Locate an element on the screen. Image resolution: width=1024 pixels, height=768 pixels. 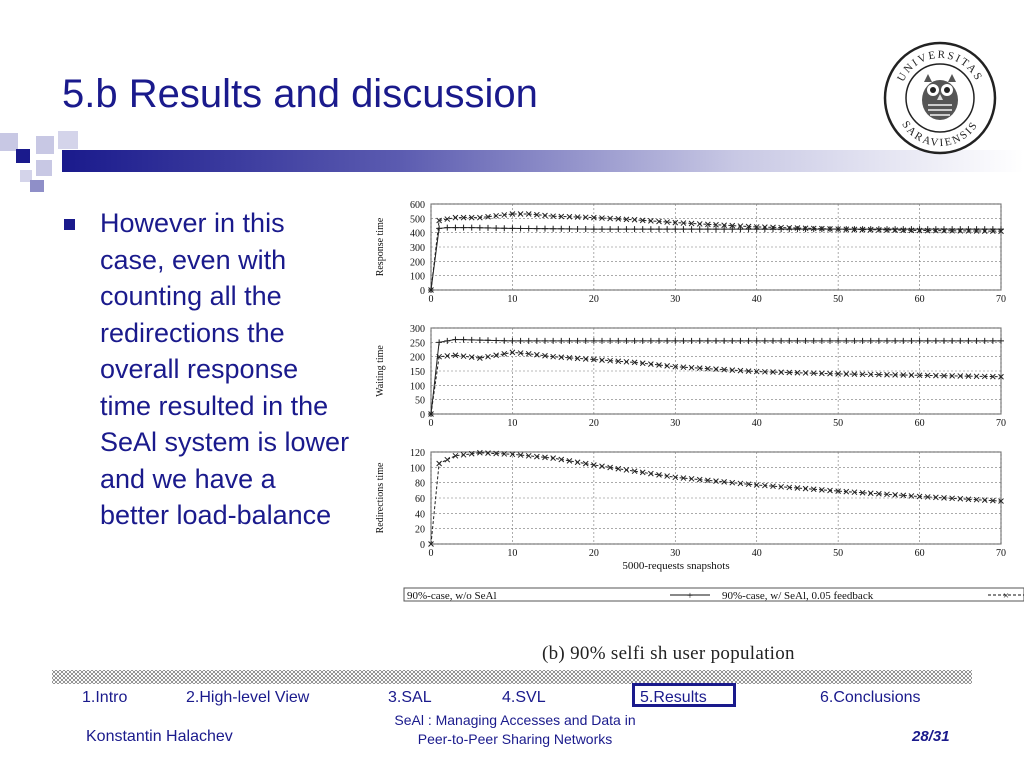
nav-item-intro: 1.Intro is located at coordinates (105, 697).